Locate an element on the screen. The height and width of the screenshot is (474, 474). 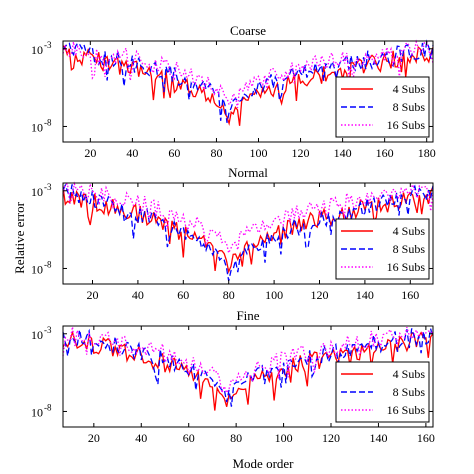
y-axis-label: Relative error is located at coordinates (19, 237).